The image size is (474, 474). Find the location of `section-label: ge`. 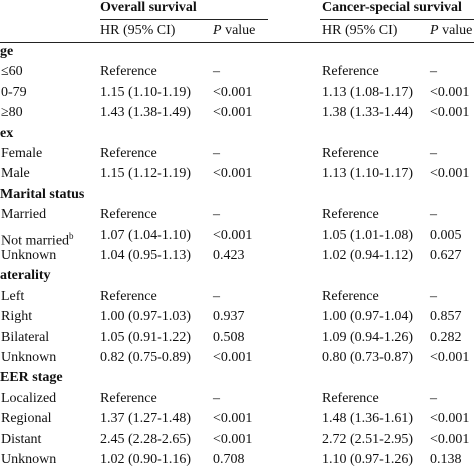

section-label: ge is located at coordinates (7, 51).